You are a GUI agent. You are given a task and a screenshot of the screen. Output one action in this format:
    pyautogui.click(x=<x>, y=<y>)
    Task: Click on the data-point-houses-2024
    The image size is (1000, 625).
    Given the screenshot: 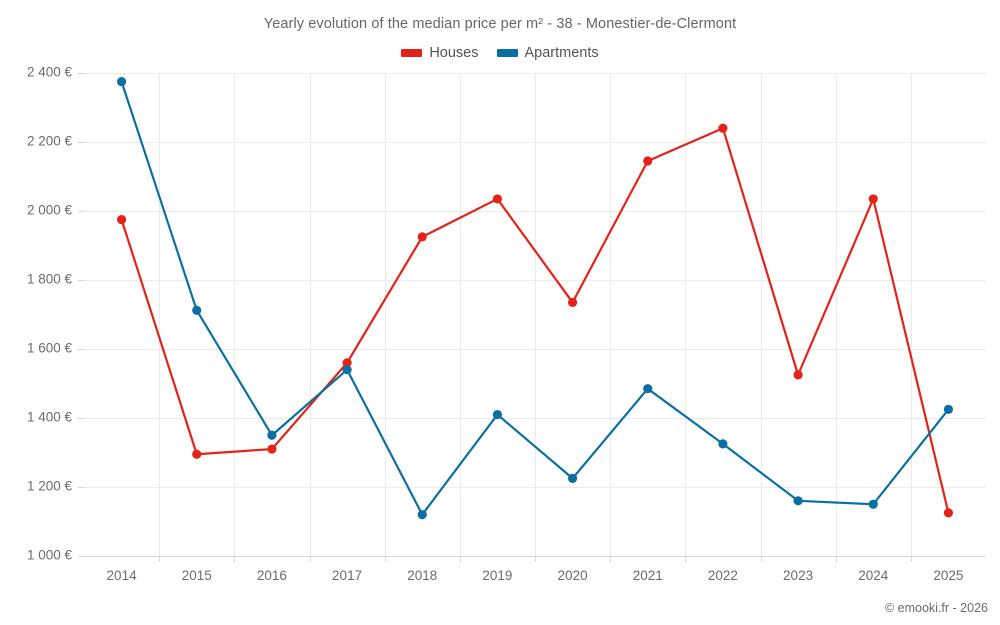 What is the action you would take?
    pyautogui.click(x=873, y=199)
    